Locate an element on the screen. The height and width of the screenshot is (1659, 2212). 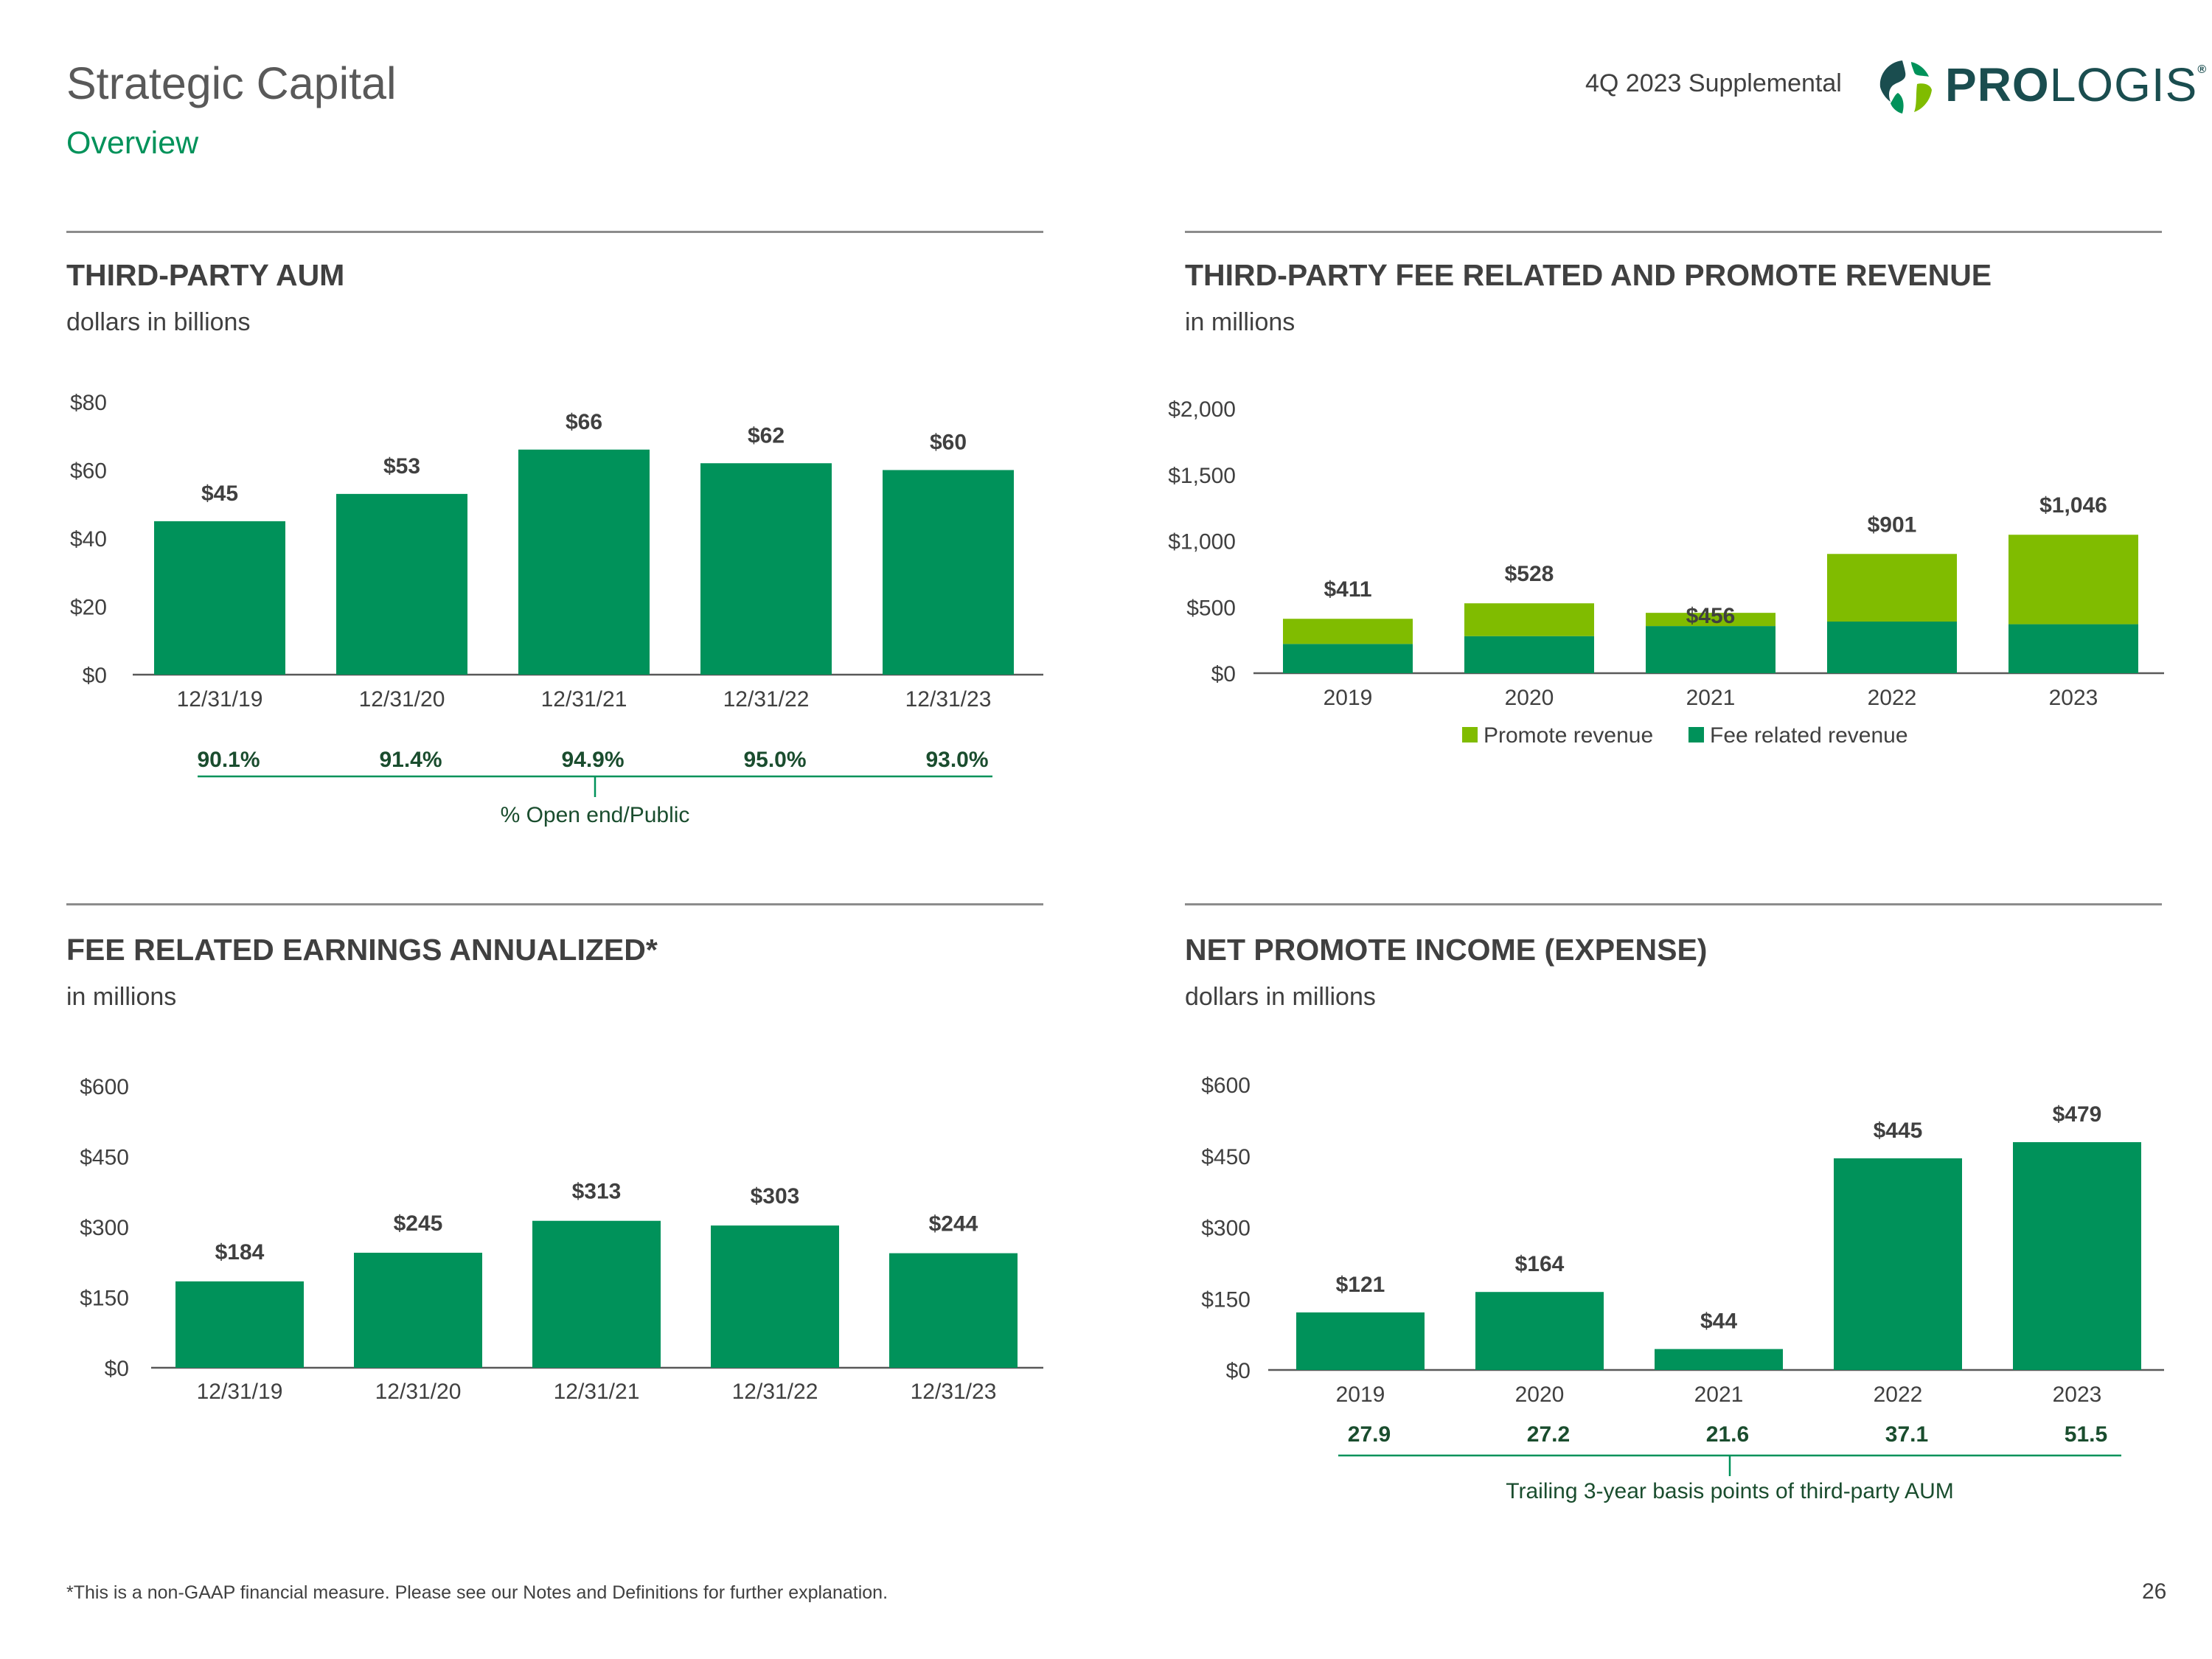
x-tick-label: 2019 is located at coordinates (1348, 698).